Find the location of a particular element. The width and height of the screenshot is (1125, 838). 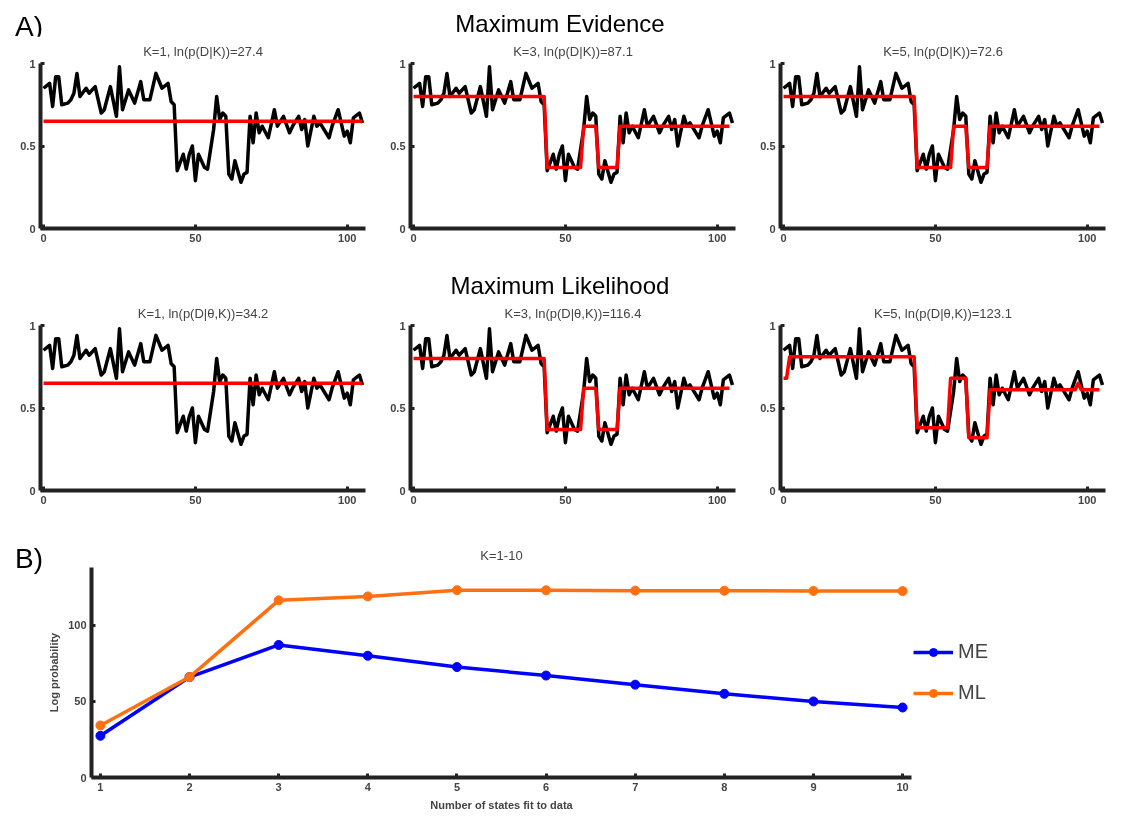

x-tick-label: 6 is located at coordinates (546, 786).